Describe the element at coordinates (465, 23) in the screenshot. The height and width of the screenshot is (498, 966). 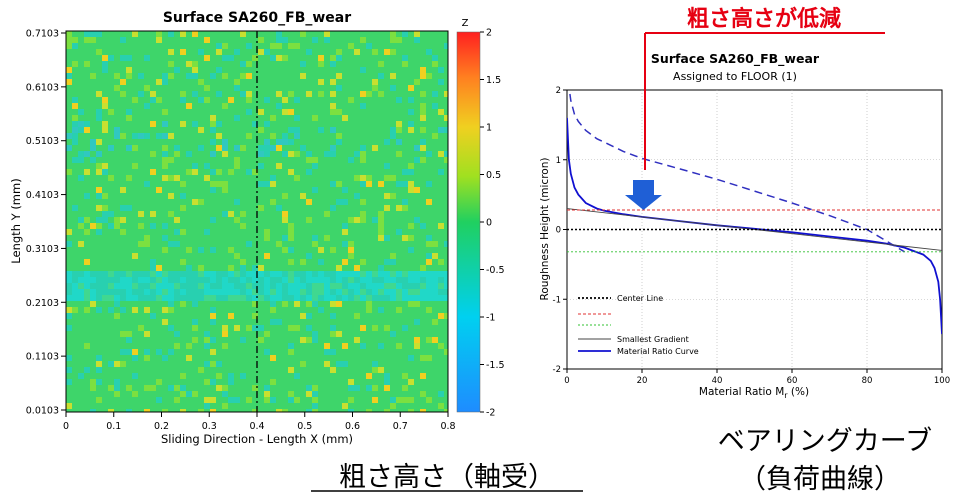
I see `colorbar-label: Z` at that location.